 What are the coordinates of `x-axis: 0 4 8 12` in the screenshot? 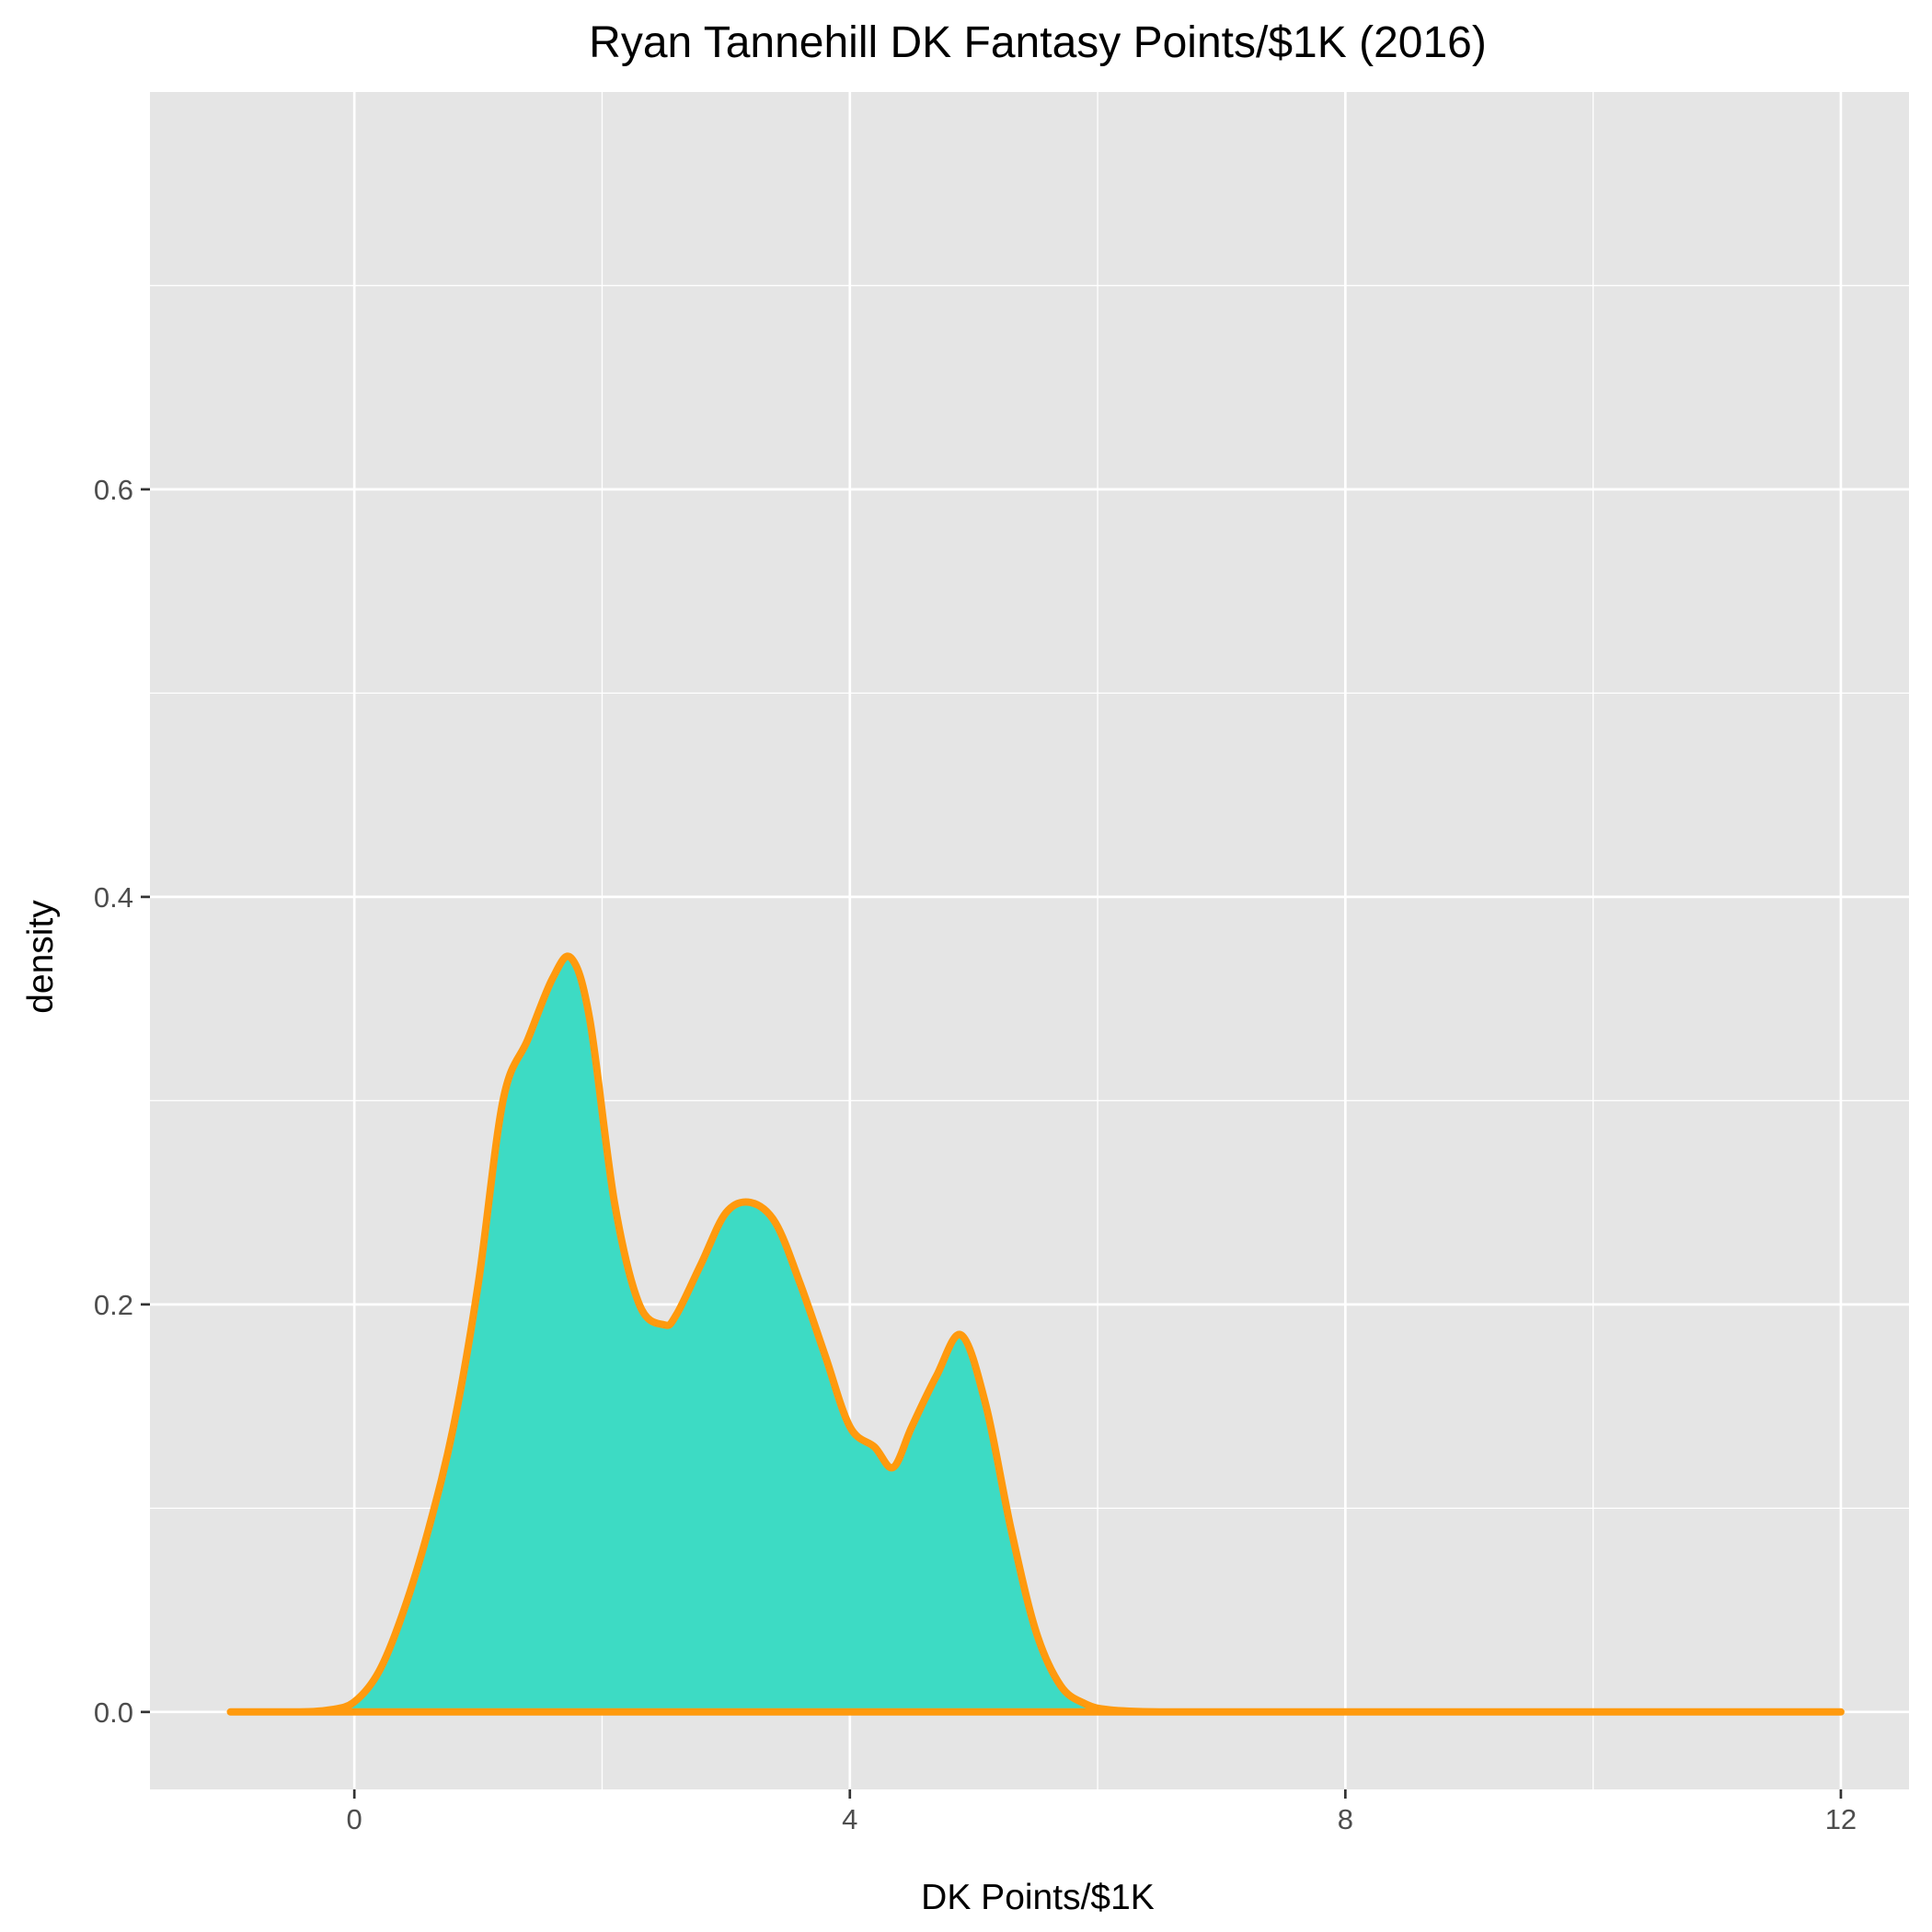 It's located at (1102, 1812).